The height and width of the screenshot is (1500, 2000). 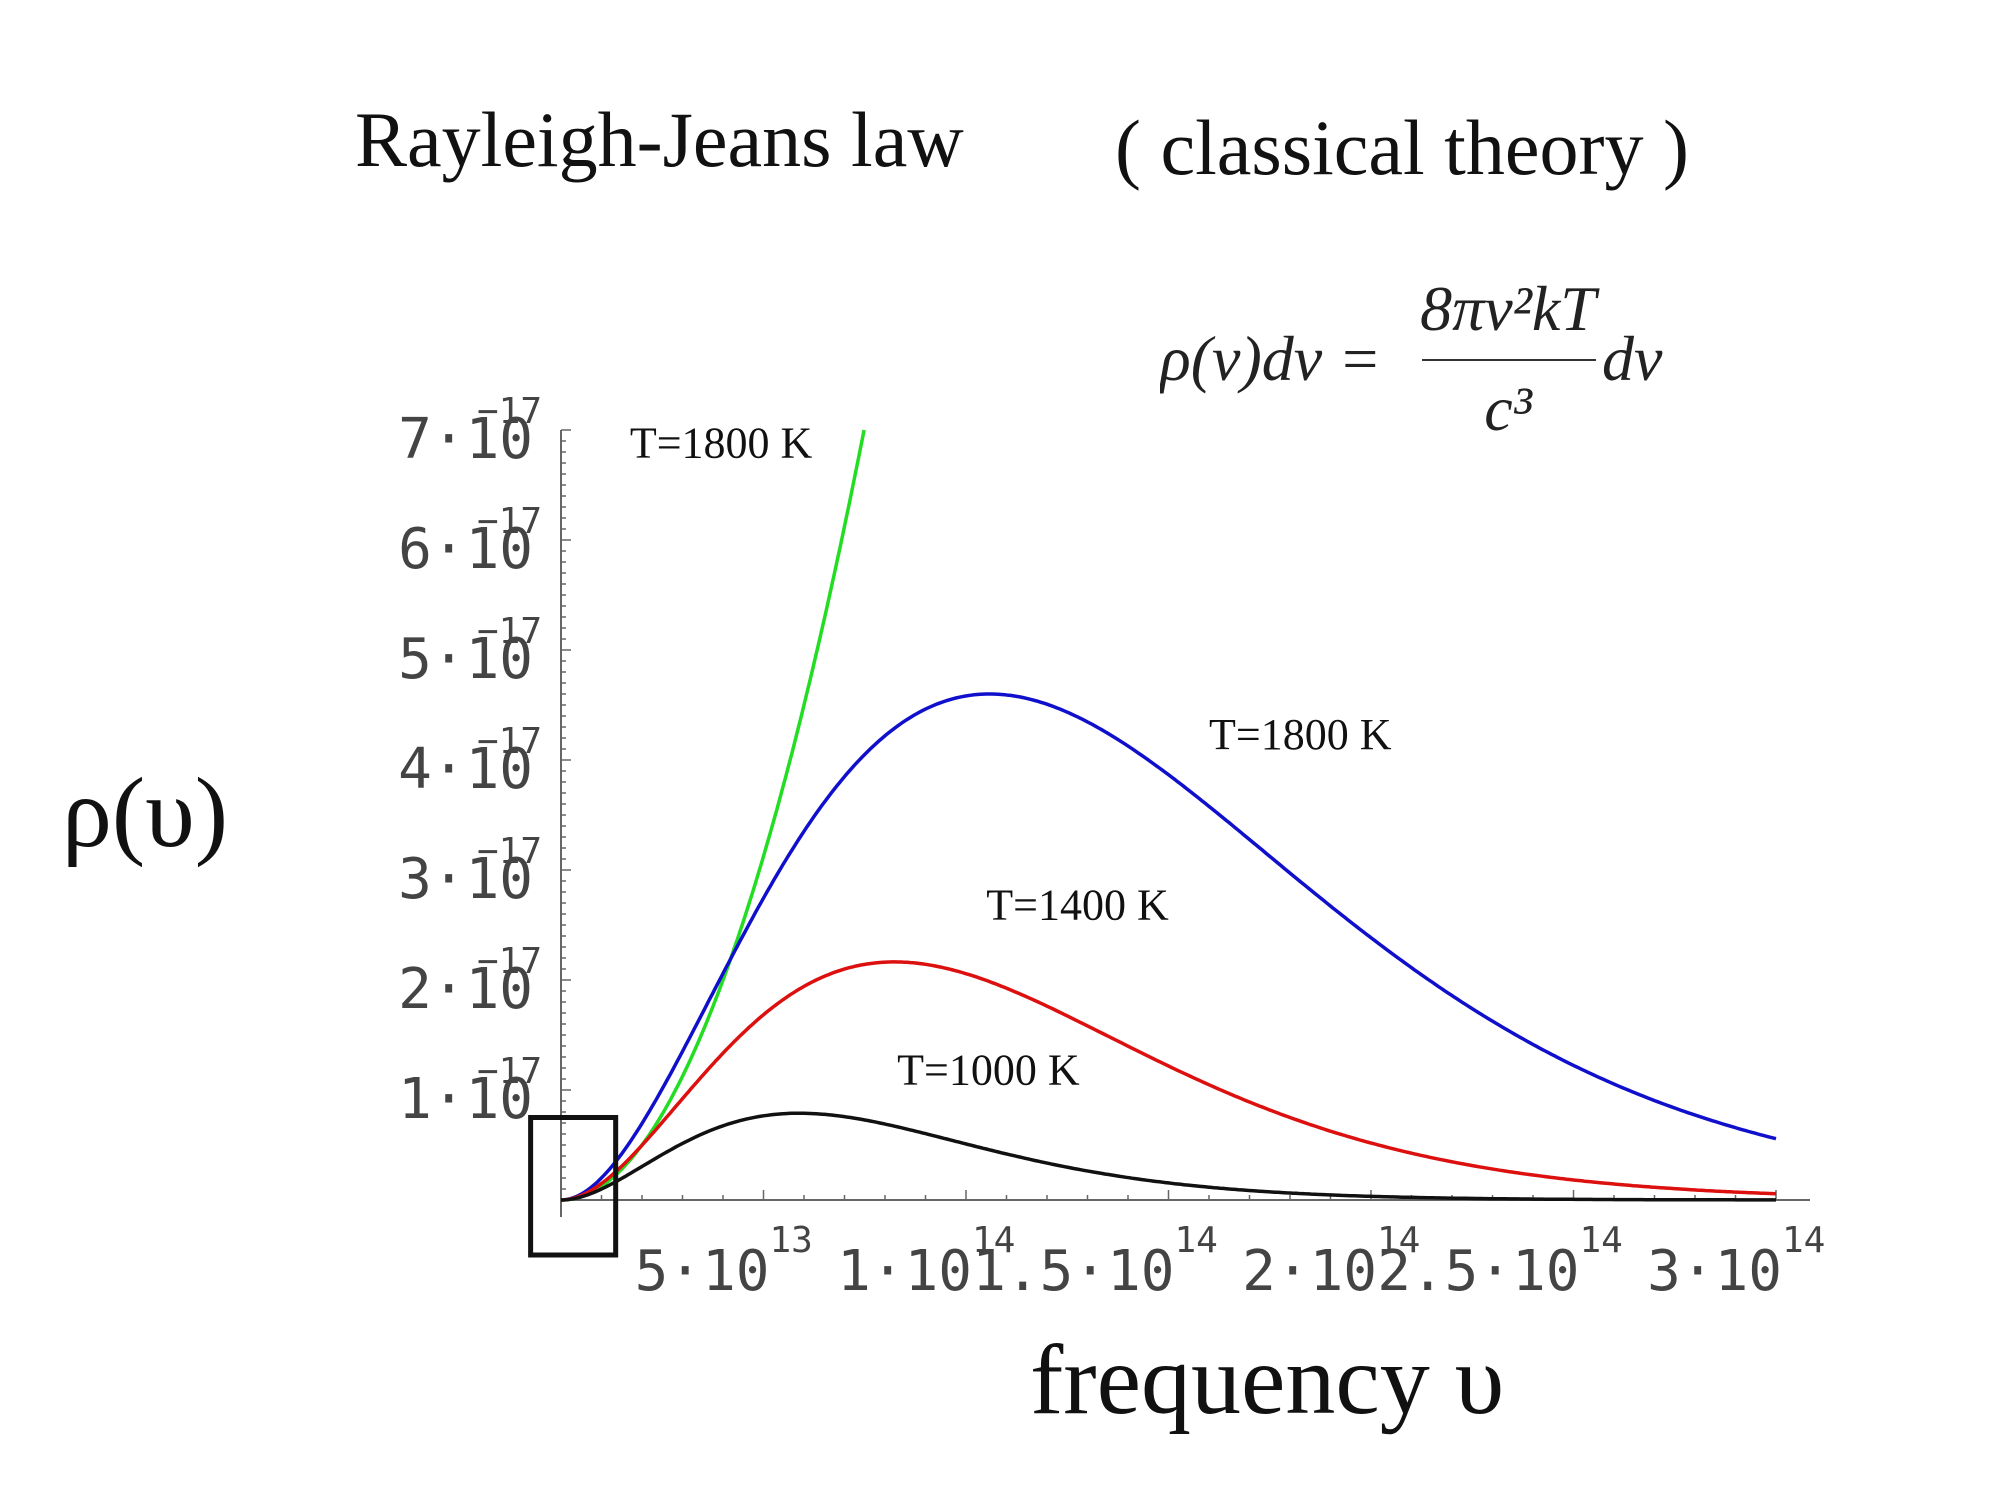 I want to click on x-tick-label: 2·10, so click(x=1309, y=1271).